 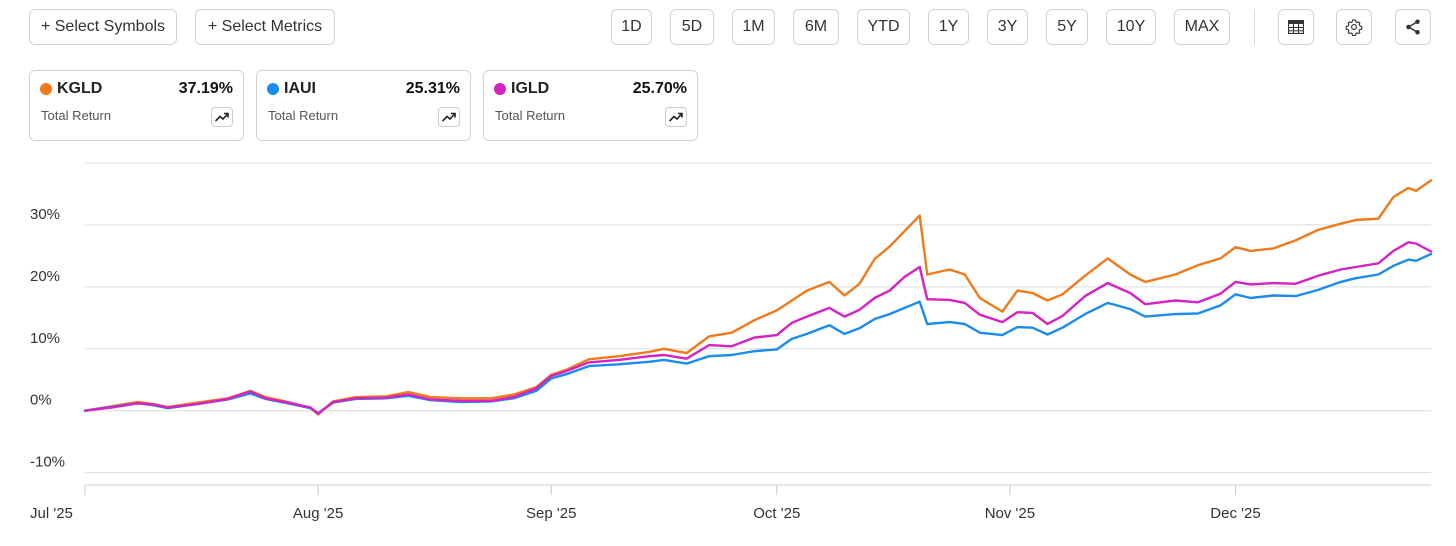 I want to click on y-tick-label: 30%, so click(x=45, y=214).